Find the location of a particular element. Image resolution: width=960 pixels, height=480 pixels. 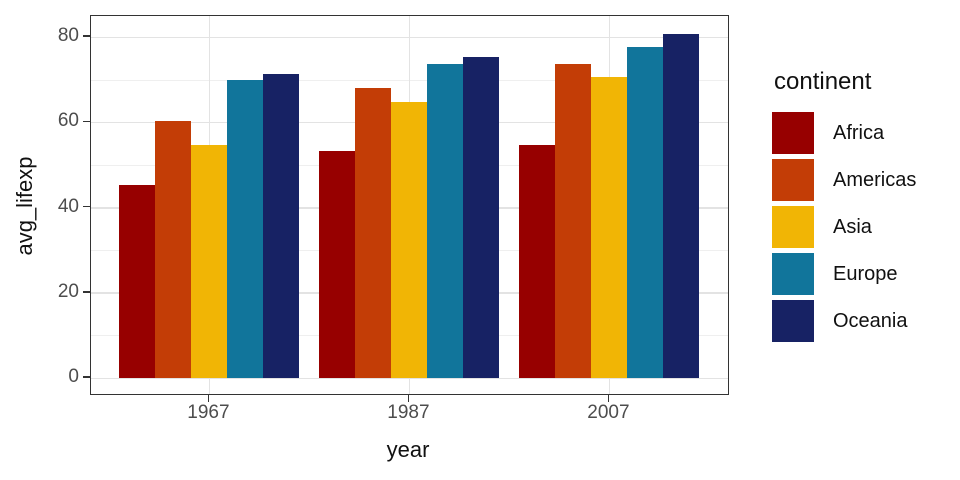

legend-item-europe: Europe is located at coordinates (844, 274).